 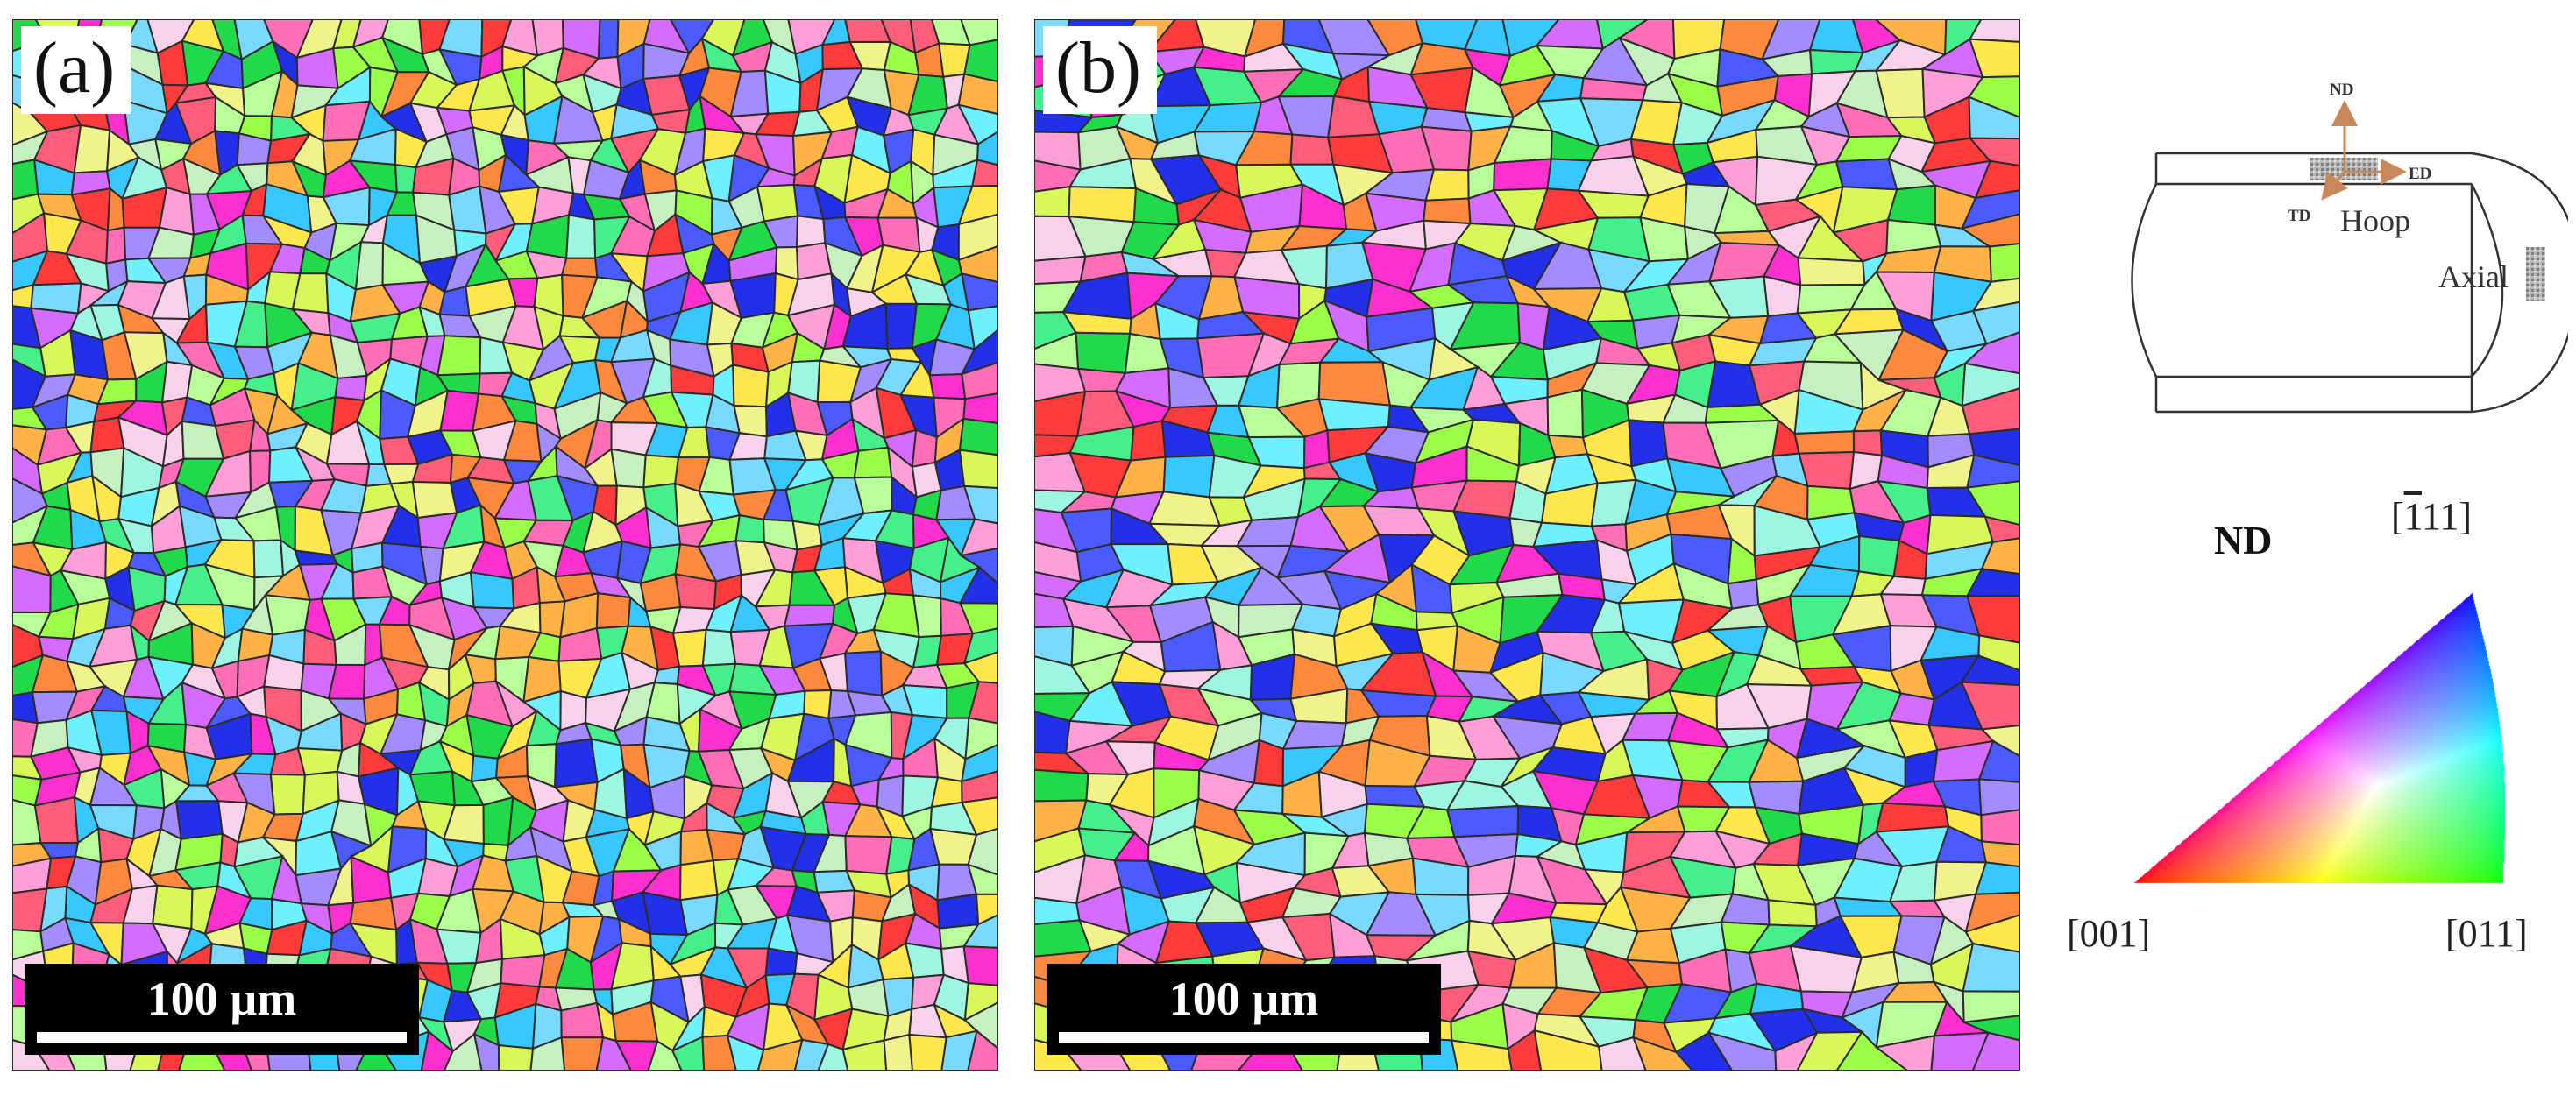 I want to click on ipf-corner-111-bar: 1, so click(x=2413, y=516).